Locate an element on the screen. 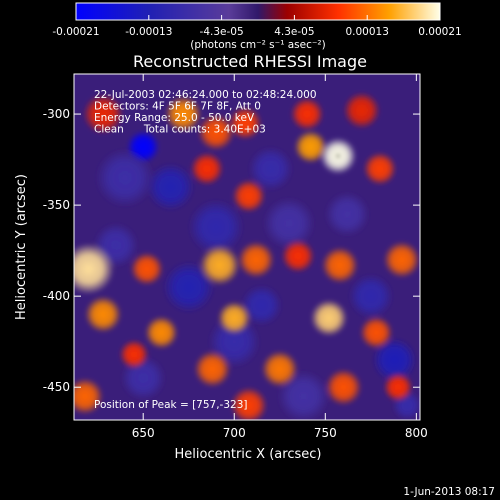  info-line: 22-Jul-2003 02:46:24.000 to 02:48:24.000 is located at coordinates (205, 95).